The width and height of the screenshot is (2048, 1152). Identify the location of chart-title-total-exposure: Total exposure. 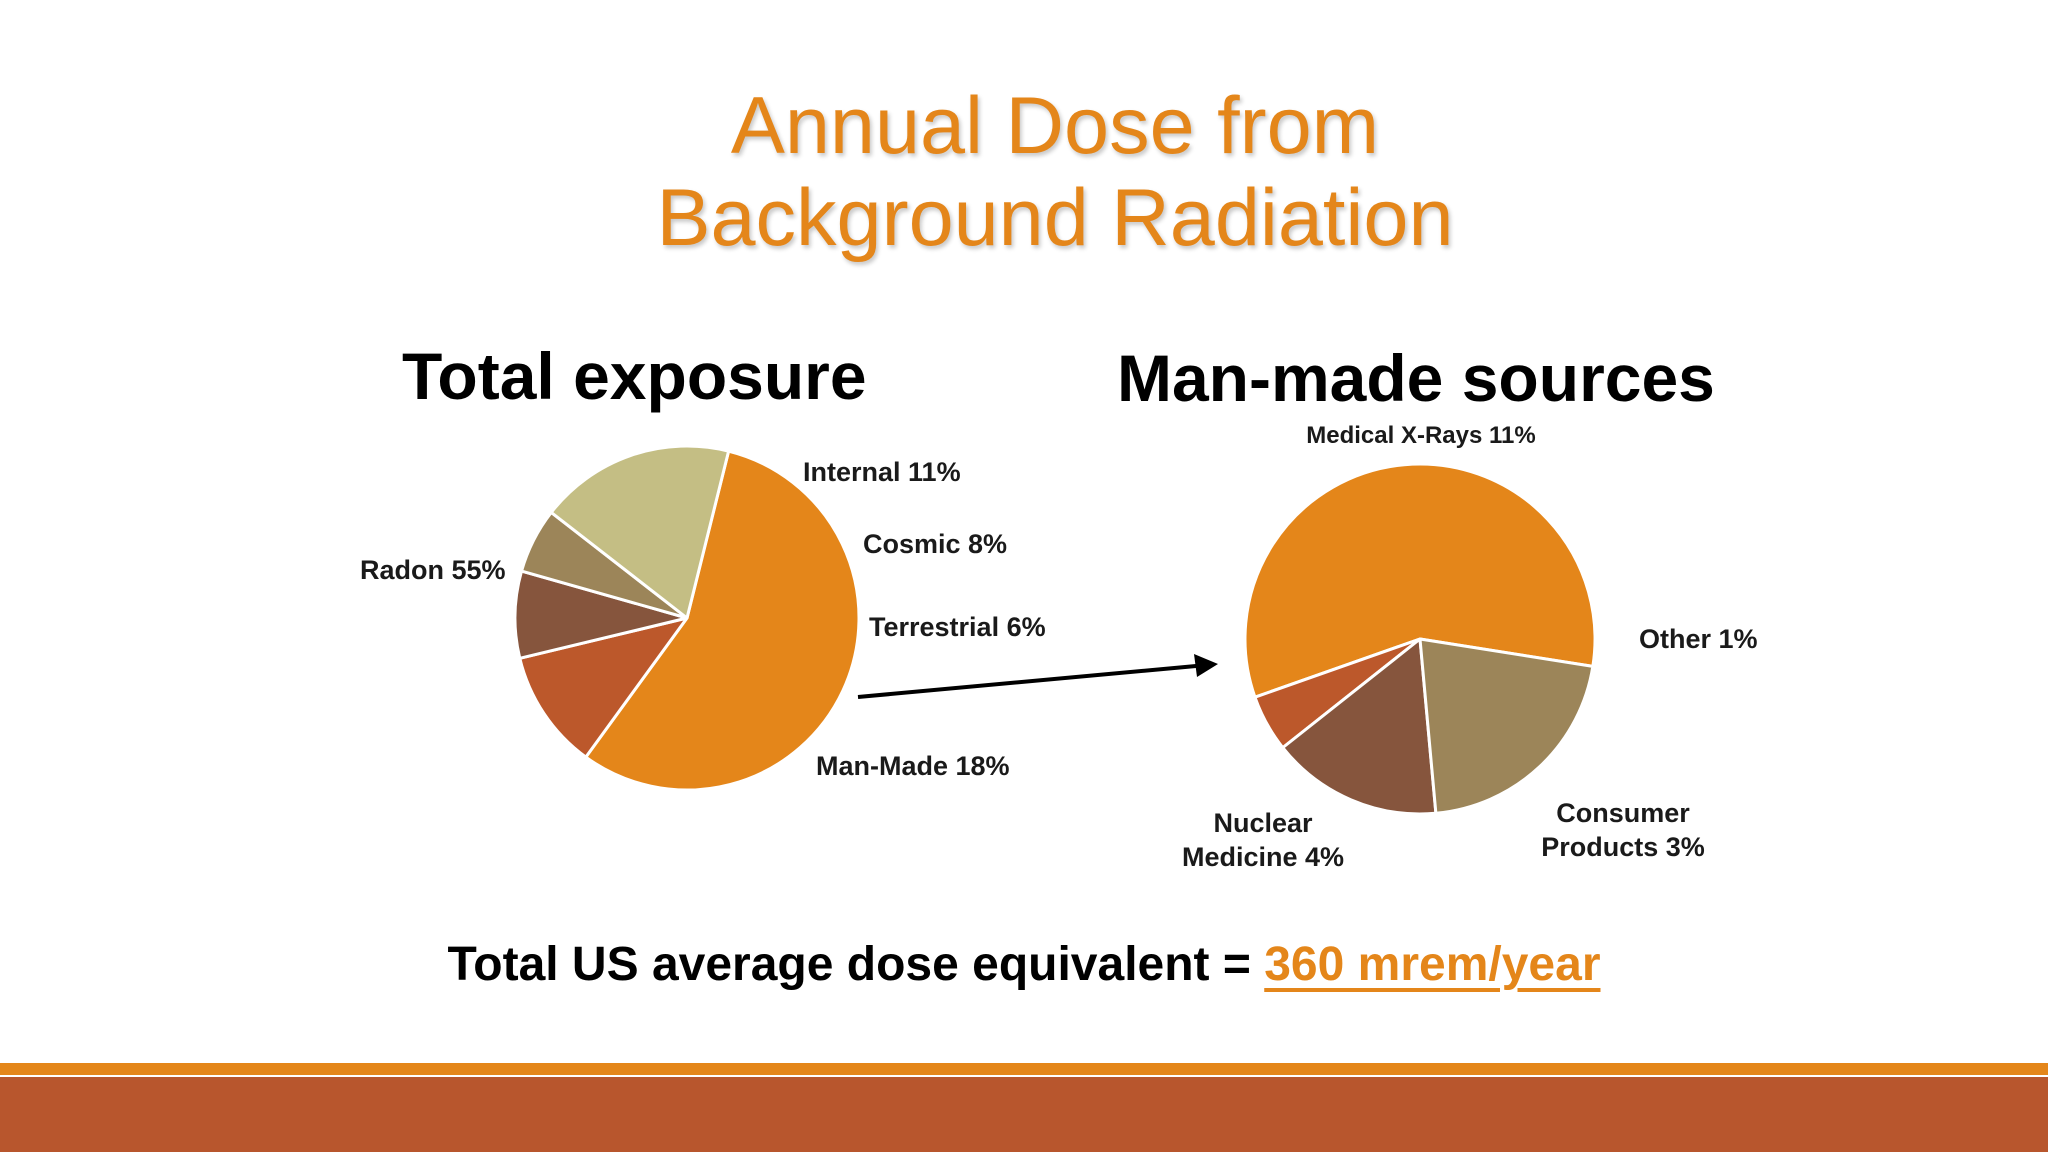
(634, 376).